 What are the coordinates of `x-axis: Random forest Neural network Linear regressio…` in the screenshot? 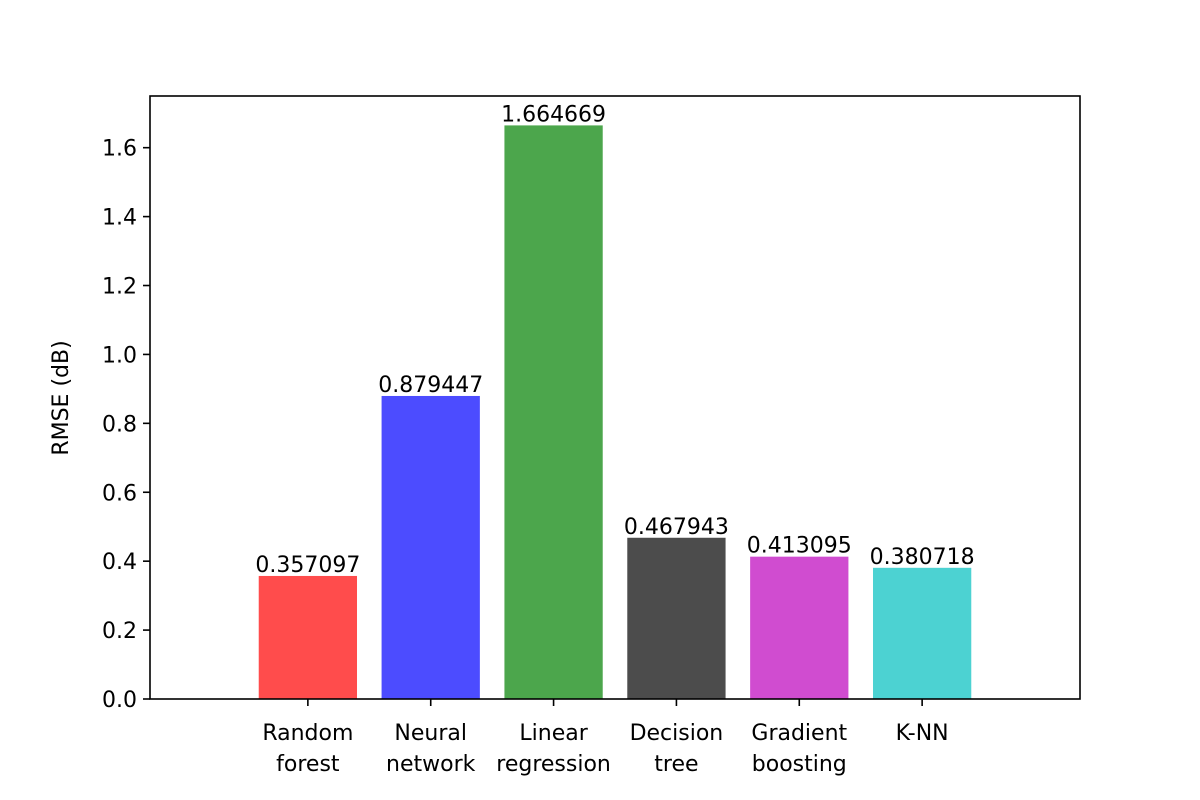 It's located at (605, 738).